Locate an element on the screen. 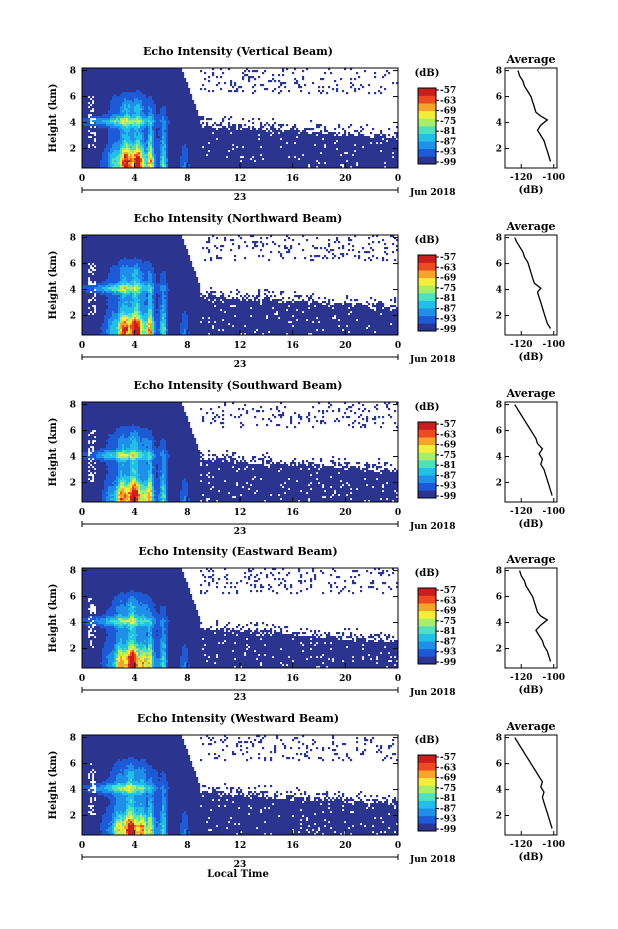 This screenshot has height=929, width=618. heatmap is located at coordinates (240, 285).